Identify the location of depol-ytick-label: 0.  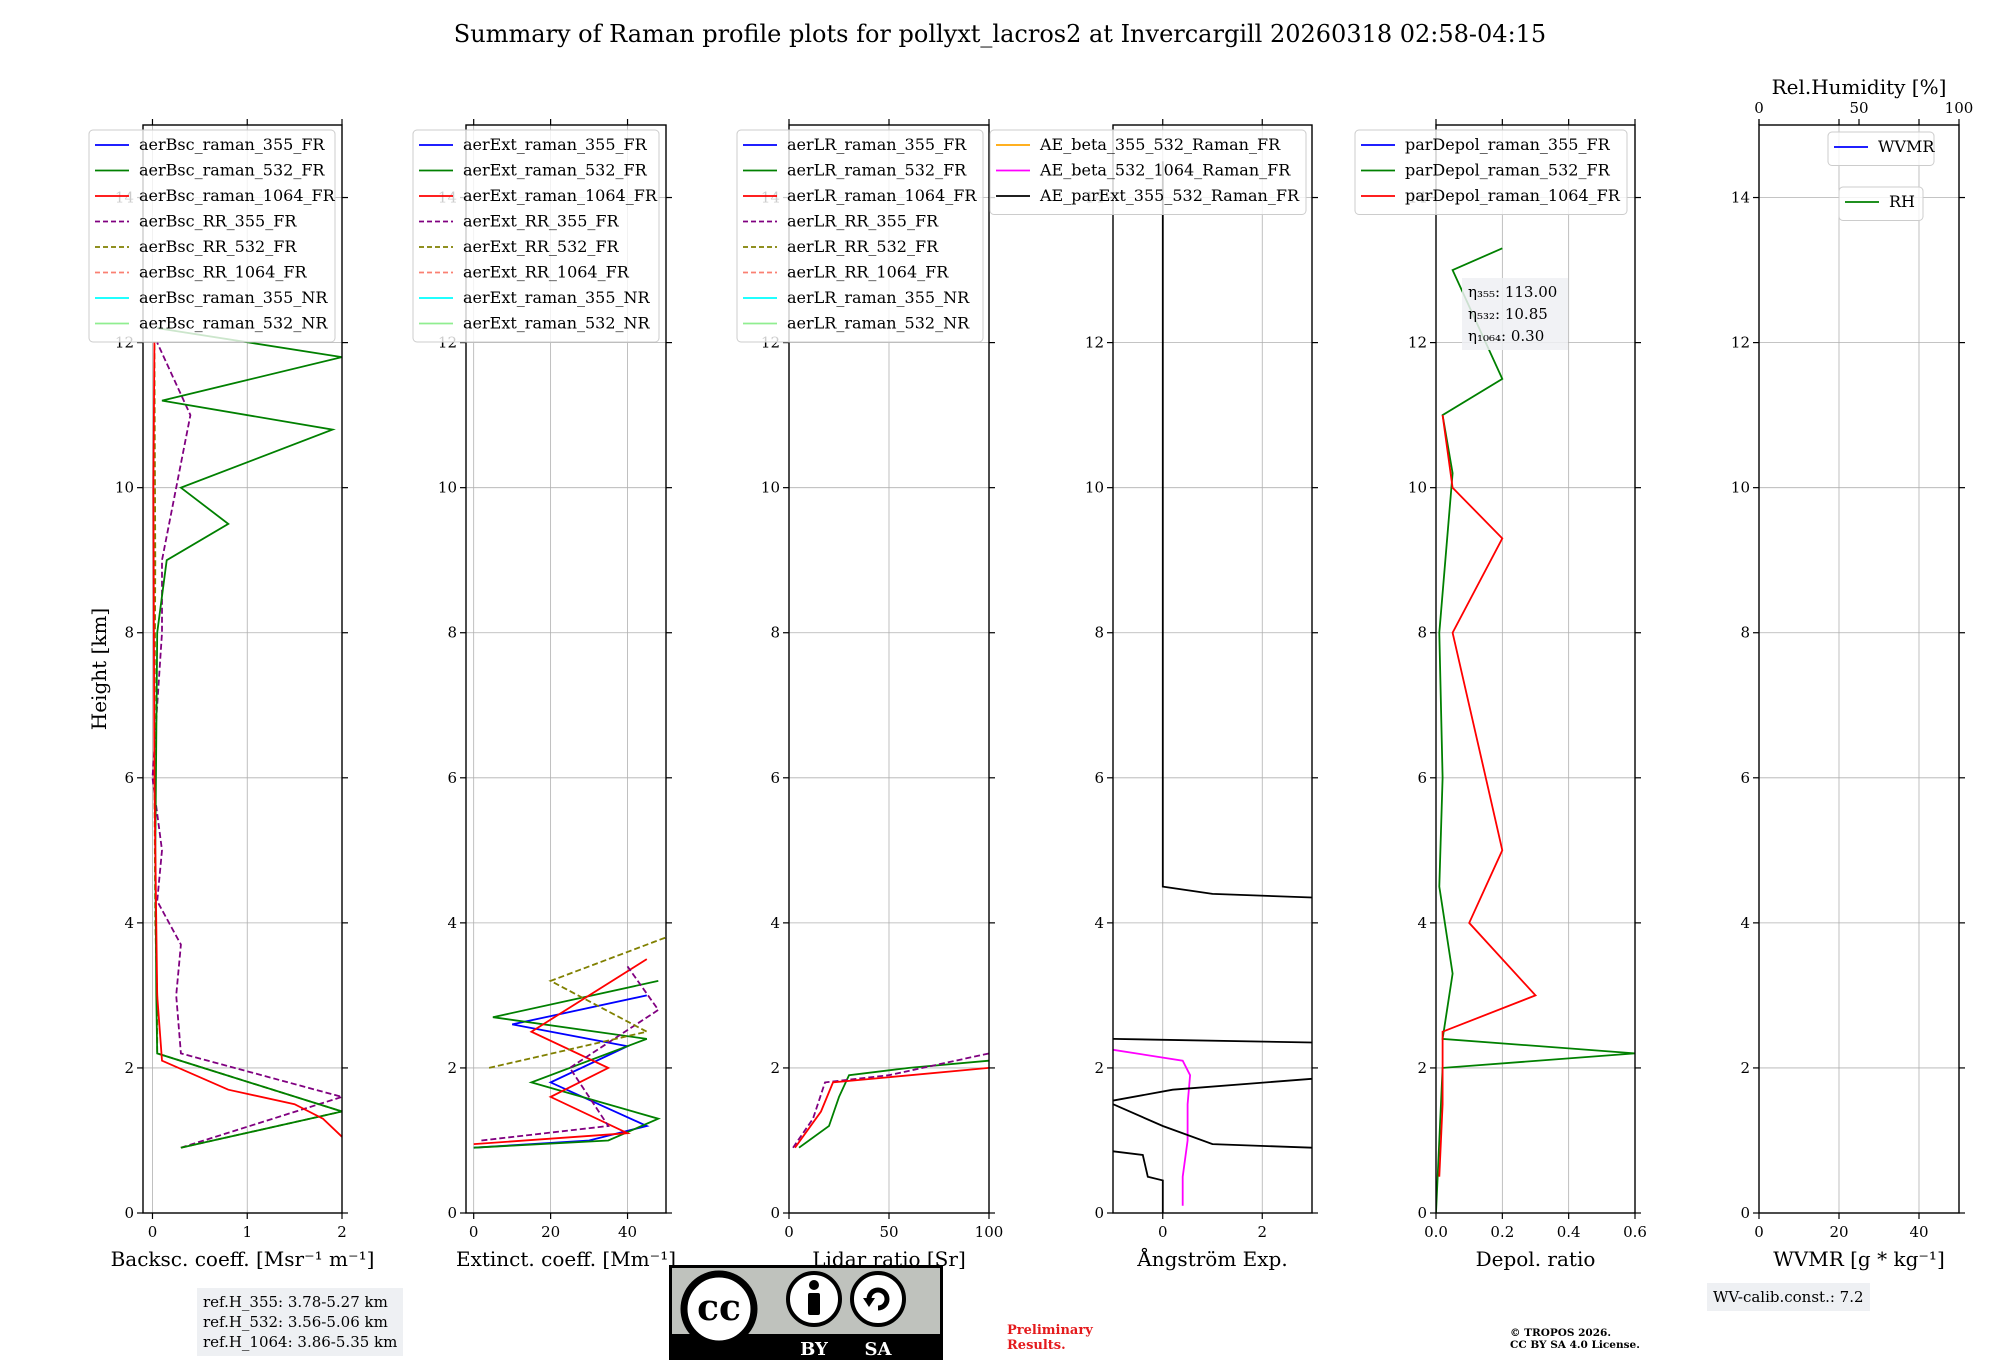
(1422, 1213).